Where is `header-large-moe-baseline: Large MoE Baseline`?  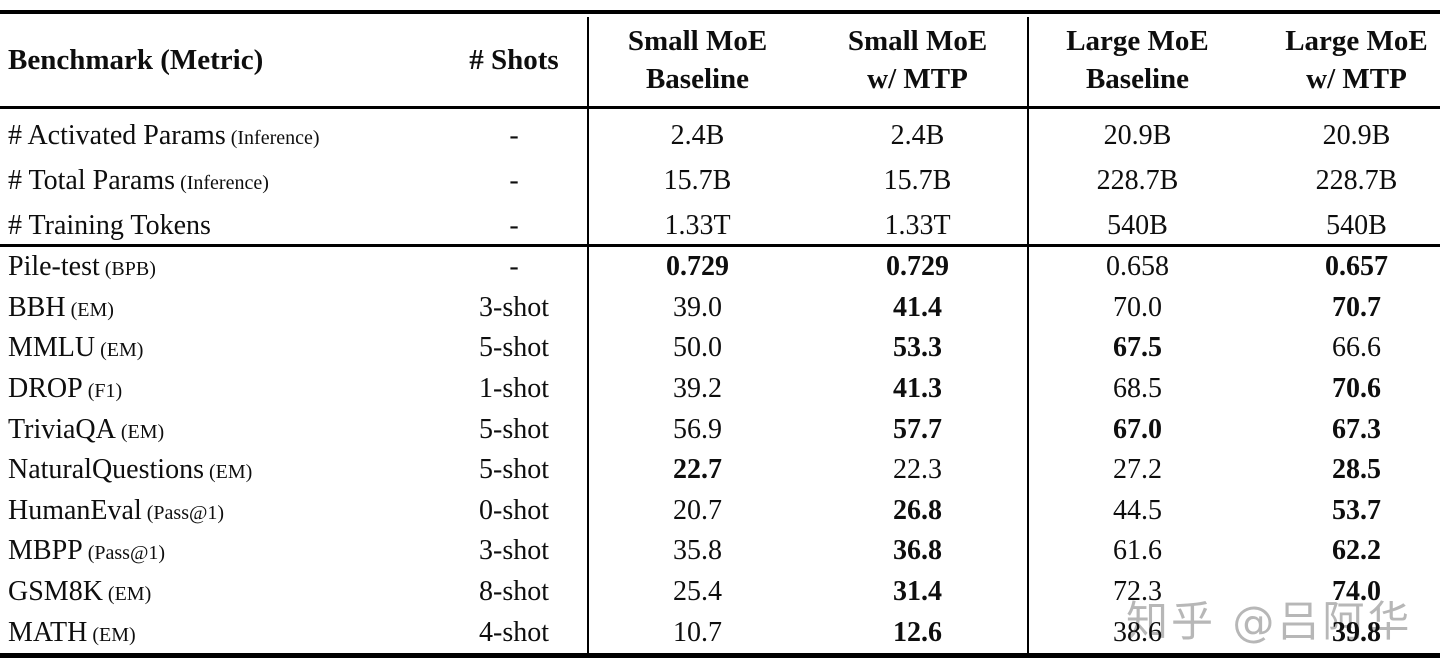
header-large-moe-baseline: Large MoE Baseline is located at coordinates (1137, 60).